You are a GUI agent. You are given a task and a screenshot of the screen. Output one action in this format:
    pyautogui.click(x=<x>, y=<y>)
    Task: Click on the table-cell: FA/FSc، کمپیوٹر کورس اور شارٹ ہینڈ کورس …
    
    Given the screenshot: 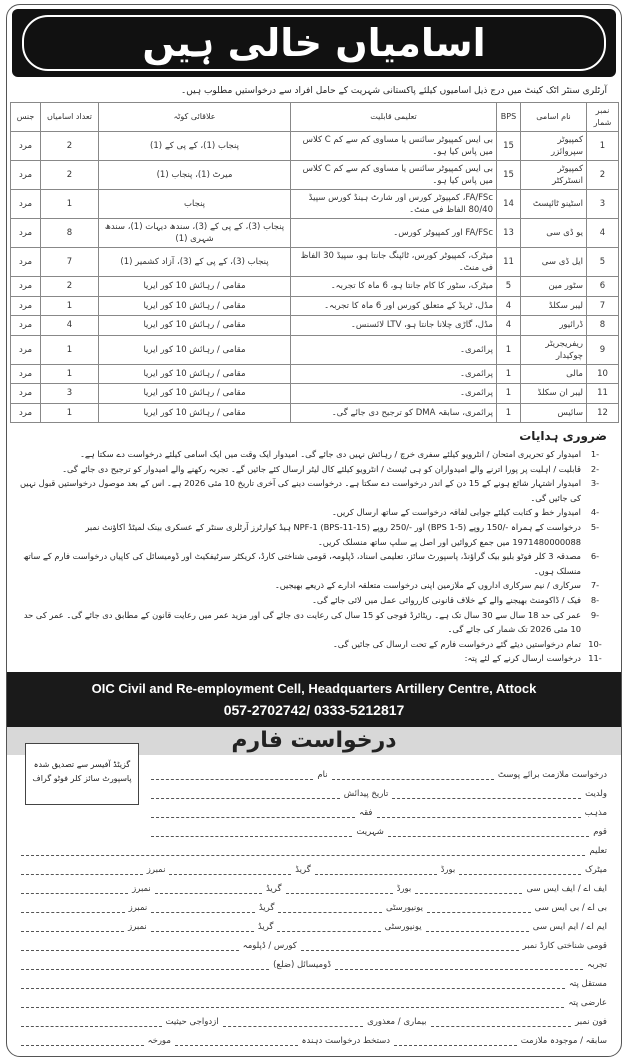 What is the action you would take?
    pyautogui.click(x=393, y=204)
    